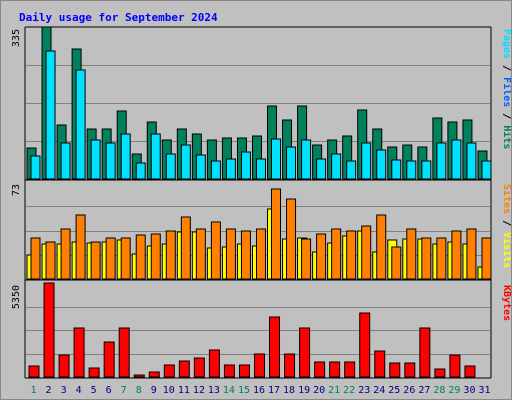 This screenshot has width=512, height=400. What do you see at coordinates (244, 390) in the screenshot?
I see `day-label: 15` at bounding box center [244, 390].